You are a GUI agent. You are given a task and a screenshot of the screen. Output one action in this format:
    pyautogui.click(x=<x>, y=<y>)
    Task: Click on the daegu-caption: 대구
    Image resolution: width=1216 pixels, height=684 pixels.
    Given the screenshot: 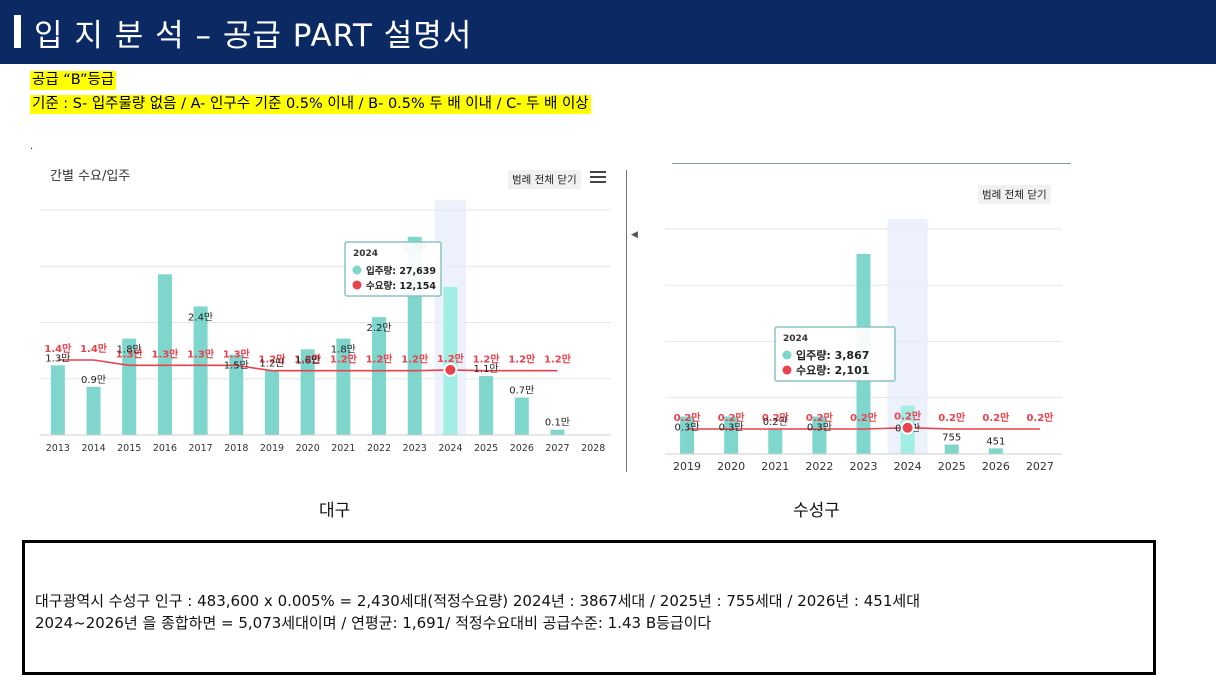 What is the action you would take?
    pyautogui.click(x=335, y=511)
    